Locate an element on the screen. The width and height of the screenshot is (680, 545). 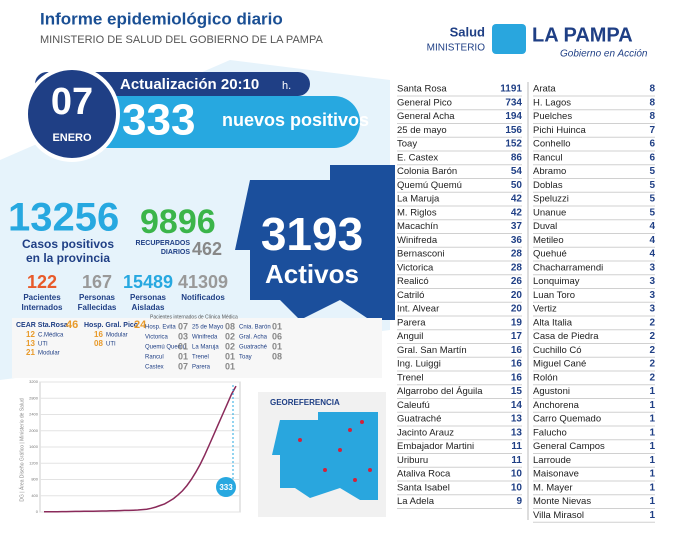
map-small is located at coordinates (325, 456).